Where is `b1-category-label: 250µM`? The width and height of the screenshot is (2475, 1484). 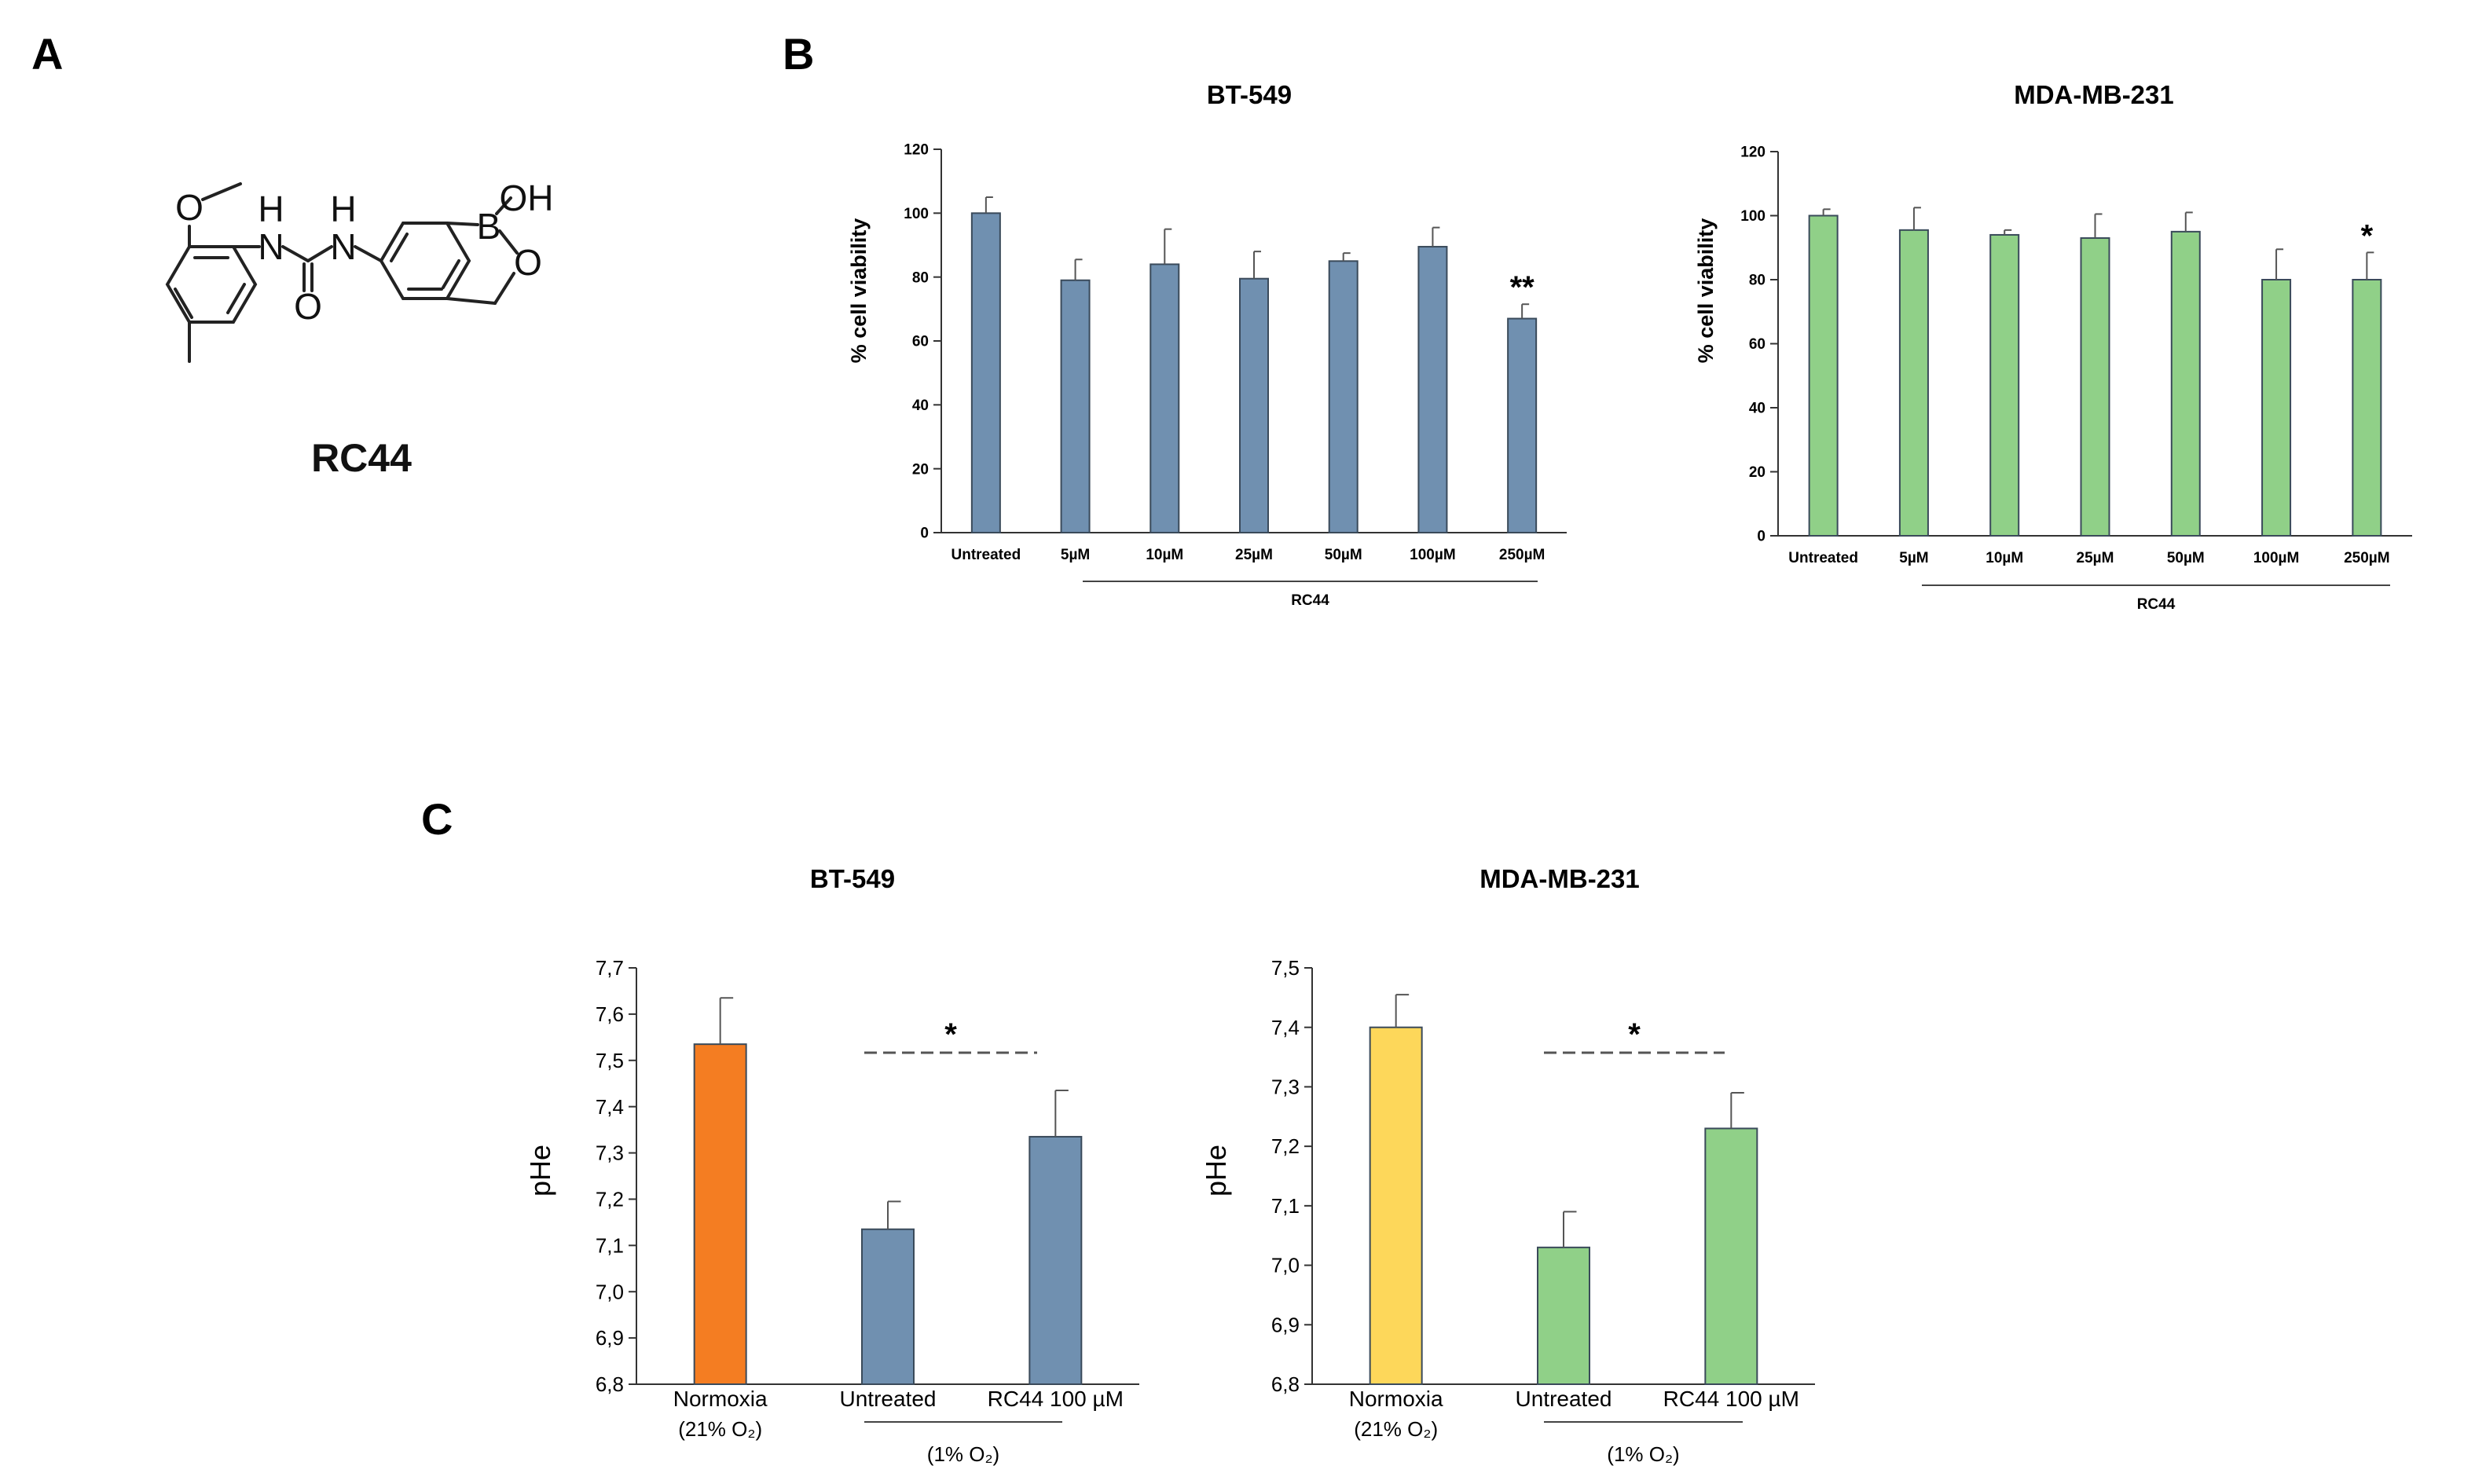
b1-category-label: 250µM is located at coordinates (1522, 555).